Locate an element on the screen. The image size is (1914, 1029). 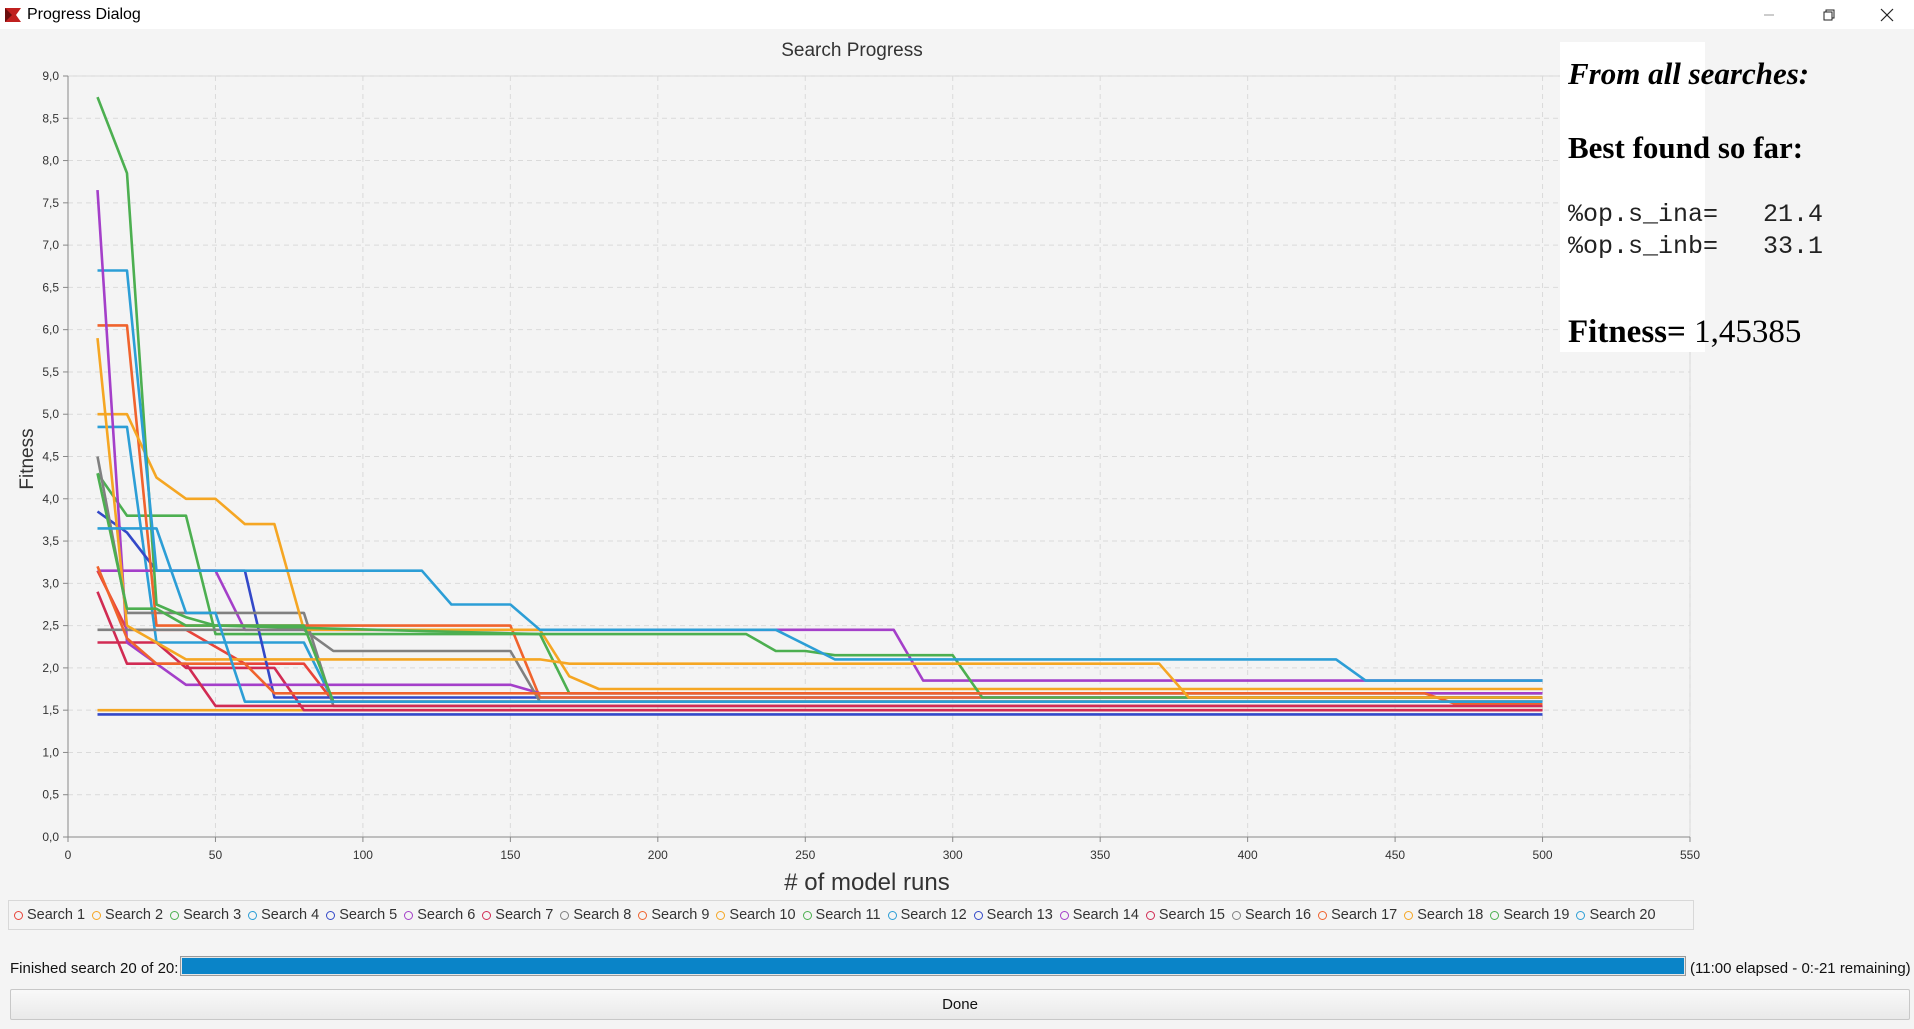
legend-item: Search 11 is located at coordinates (841, 915).